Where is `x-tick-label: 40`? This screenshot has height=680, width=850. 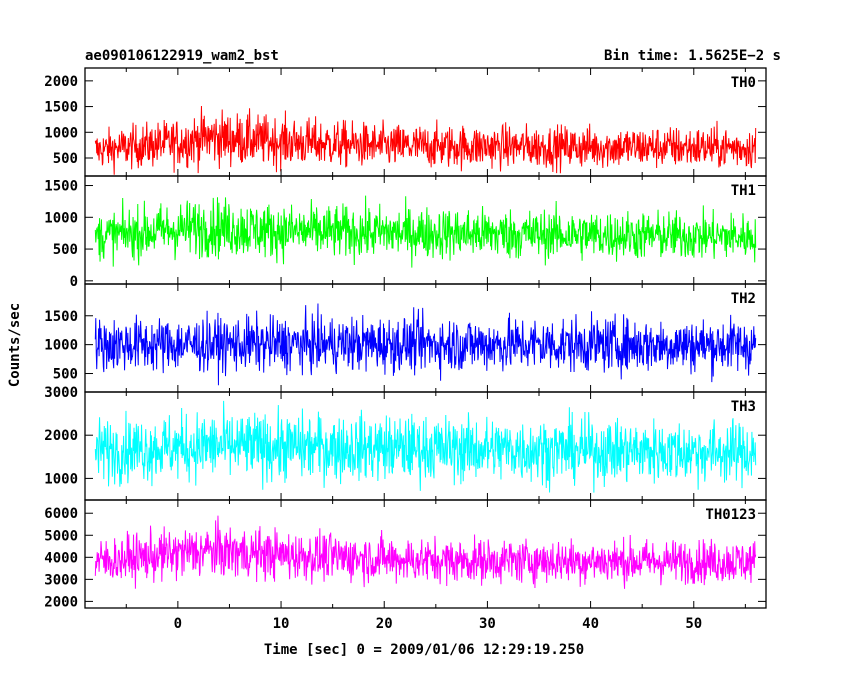
x-tick-label: 40 is located at coordinates (590, 624).